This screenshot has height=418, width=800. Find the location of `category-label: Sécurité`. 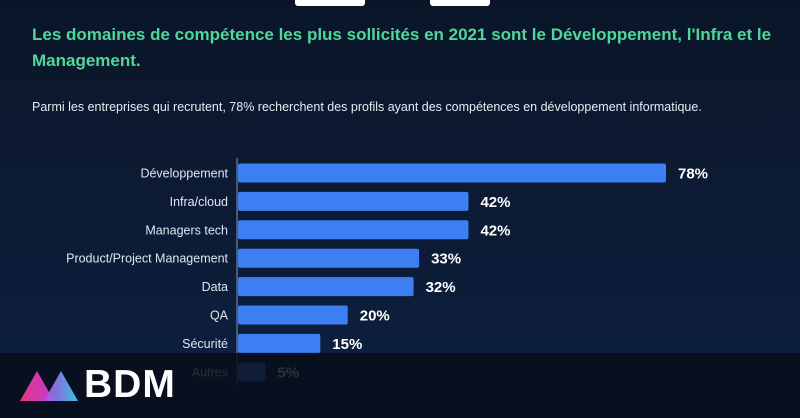

category-label: Sécurité is located at coordinates (205, 344).